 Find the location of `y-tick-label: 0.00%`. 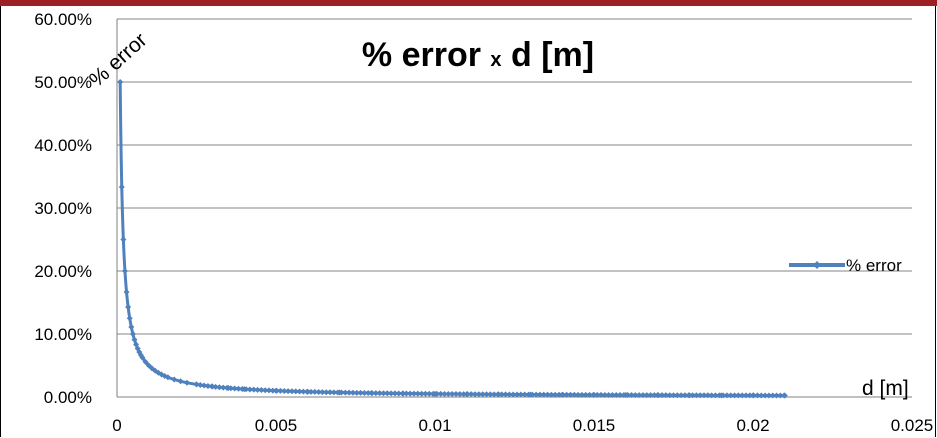

y-tick-label: 0.00% is located at coordinates (68, 397).